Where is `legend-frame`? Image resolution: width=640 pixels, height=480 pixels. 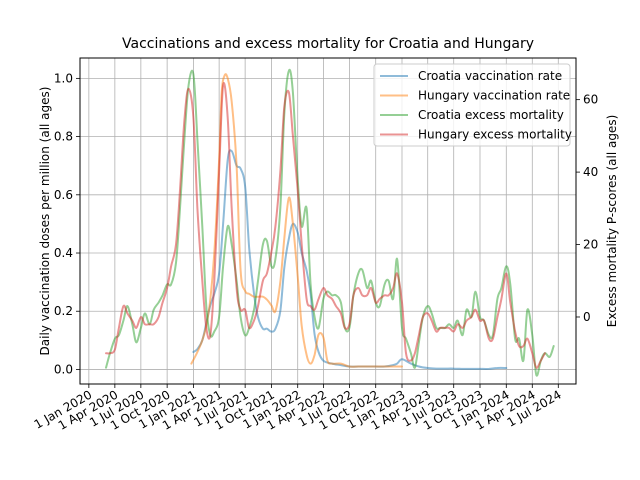
legend-frame is located at coordinates (472, 105).